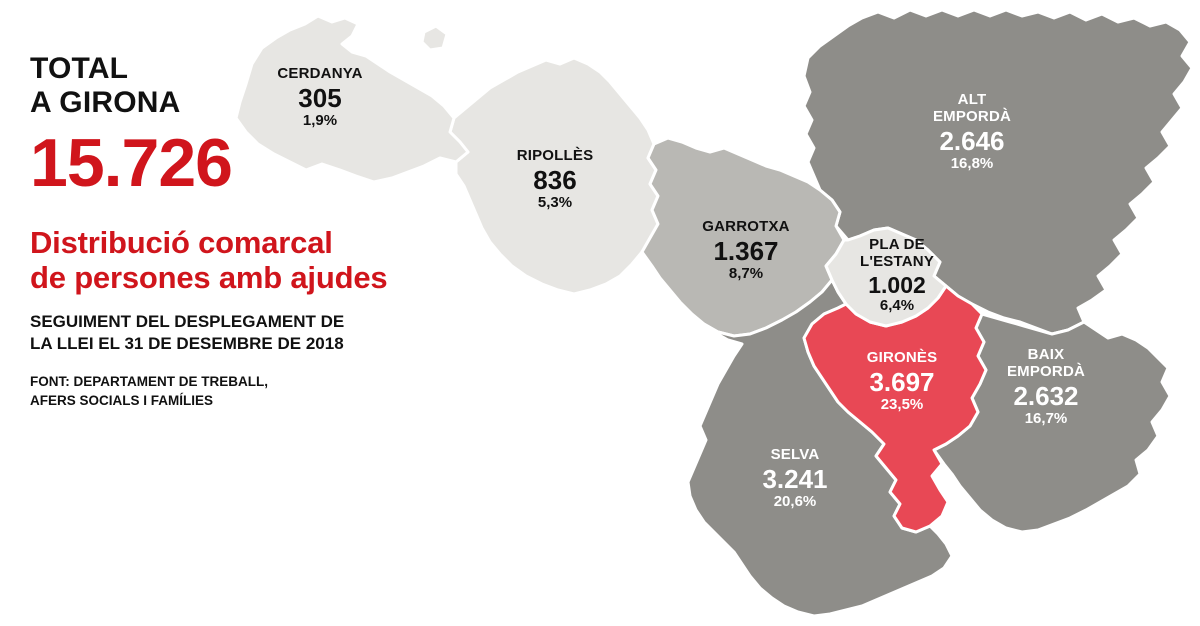 This screenshot has height=626, width=1200. What do you see at coordinates (352, 99) in the screenshot?
I see `region-cerdanya-shape` at bounding box center [352, 99].